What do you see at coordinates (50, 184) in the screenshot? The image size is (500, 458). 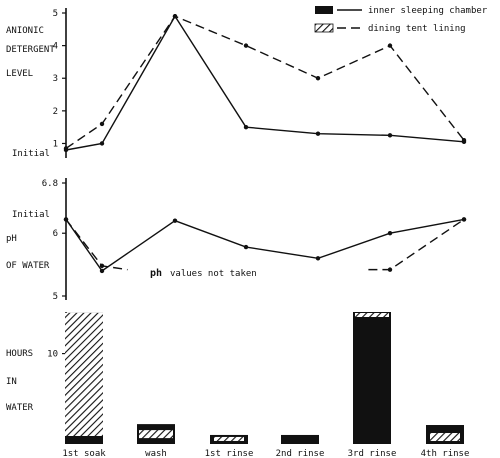 I see `ph-tick-label-0: 6.8` at bounding box center [50, 184].